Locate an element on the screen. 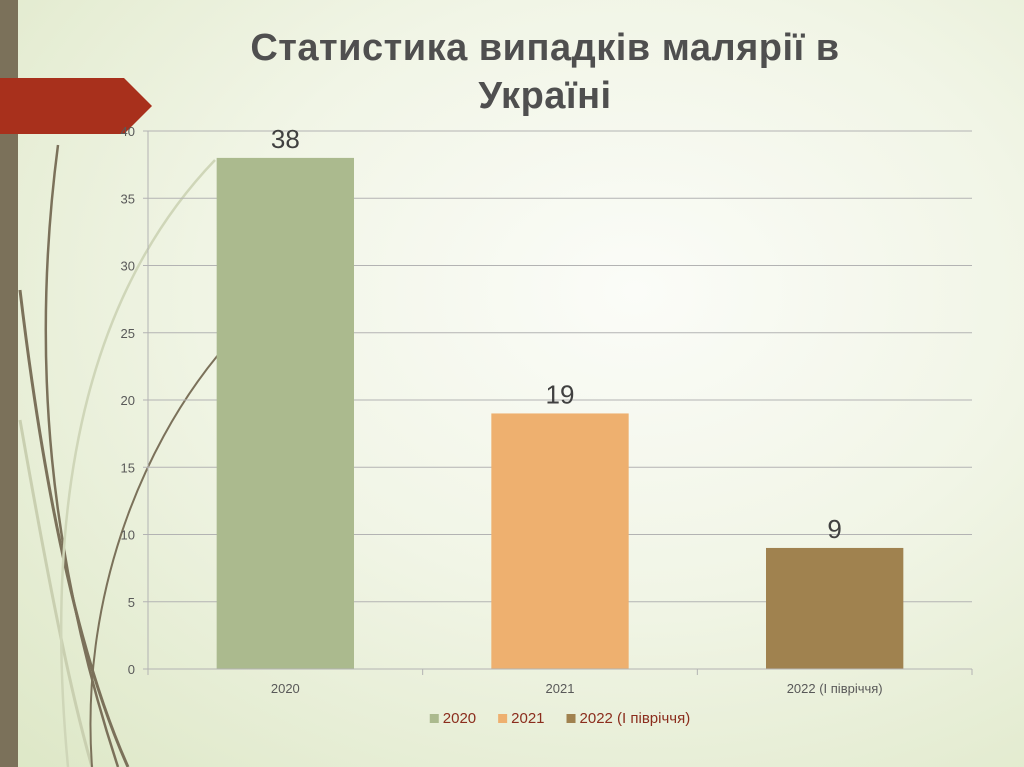 The height and width of the screenshot is (767, 1024). chart-title: Статистика випадків малярії в Україні is located at coordinates (545, 72).